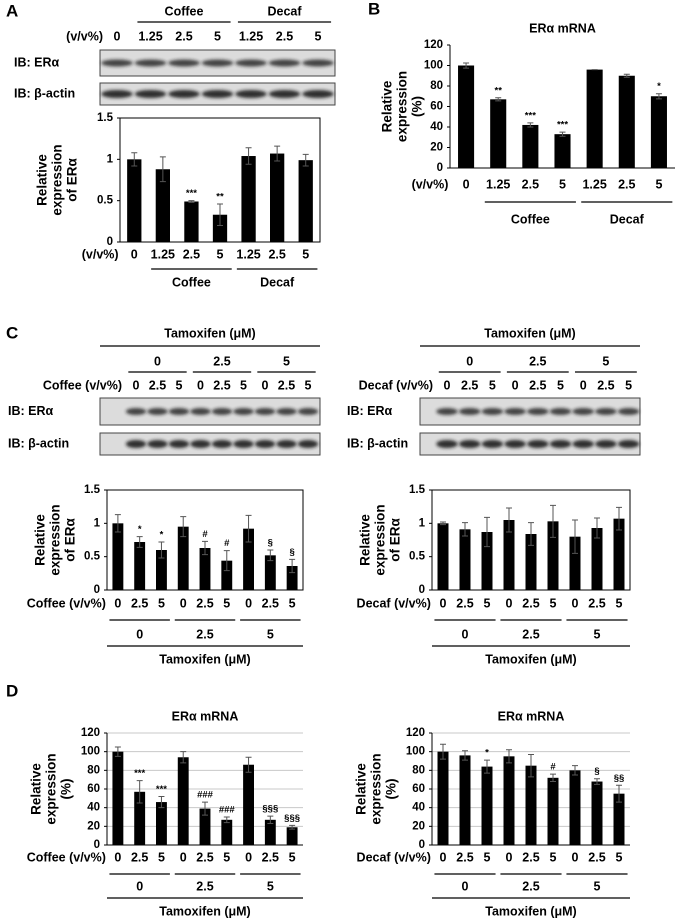 This screenshot has width=685, height=923. What do you see at coordinates (84, 36) in the screenshot?
I see `lane-label: (v/v%)` at bounding box center [84, 36].